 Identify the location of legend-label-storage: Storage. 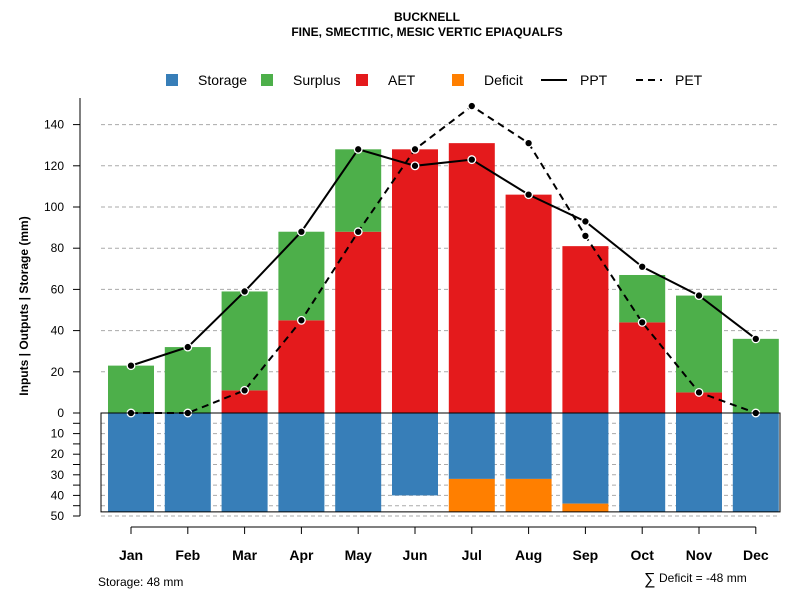
(222, 80).